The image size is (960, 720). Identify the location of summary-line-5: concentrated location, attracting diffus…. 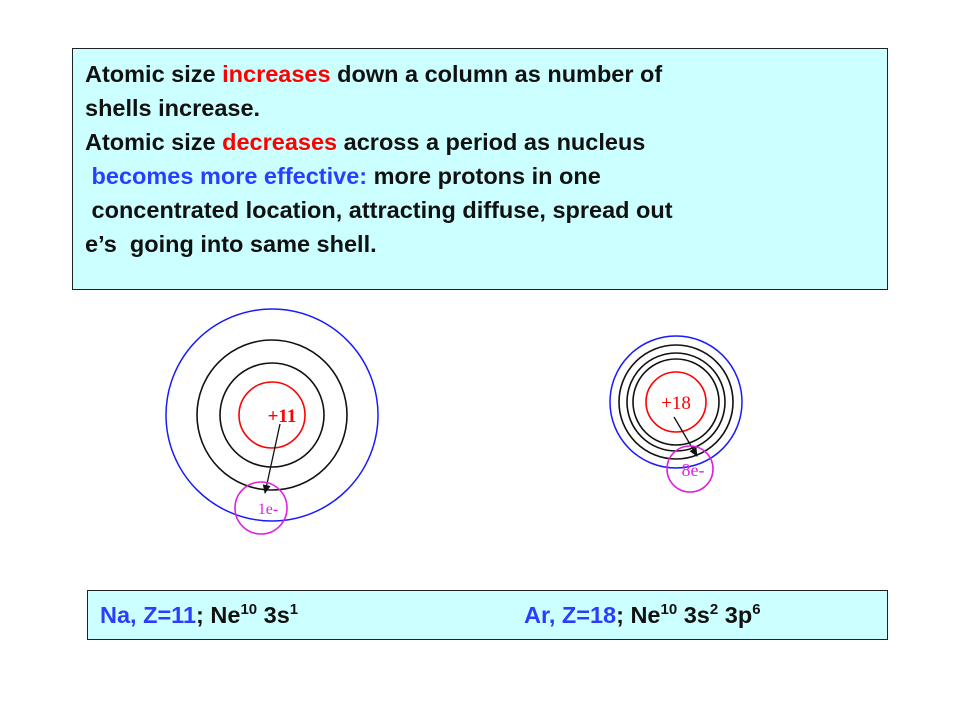
(379, 210).